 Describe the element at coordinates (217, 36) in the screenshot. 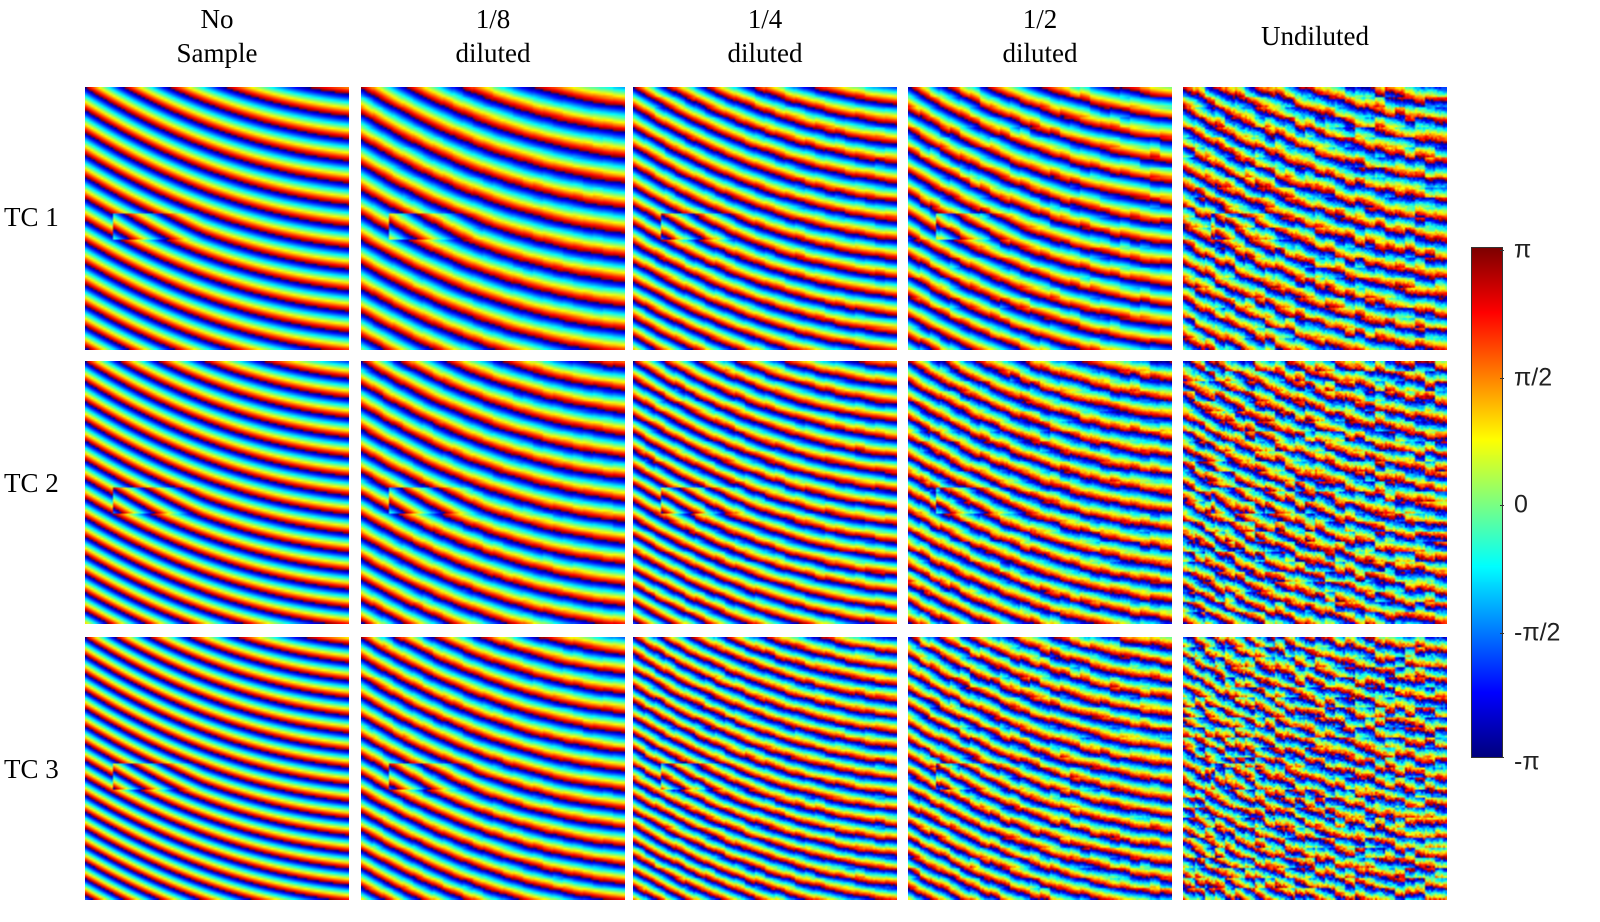

I see `column-header: No Sample` at that location.